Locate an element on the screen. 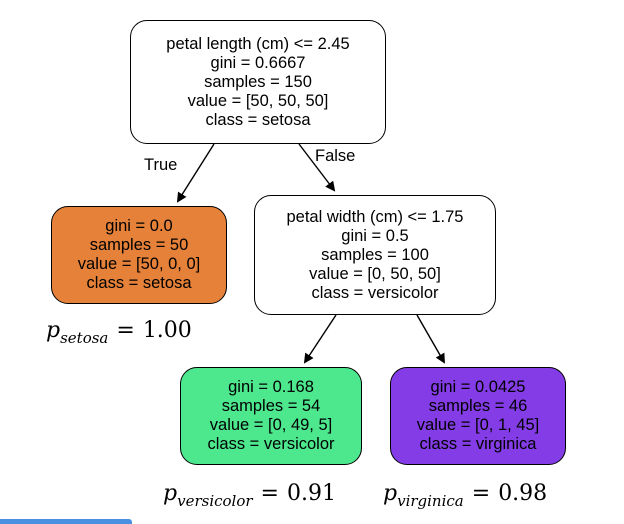  node-text-line: petal length (cm) <= 2.45 is located at coordinates (258, 43).